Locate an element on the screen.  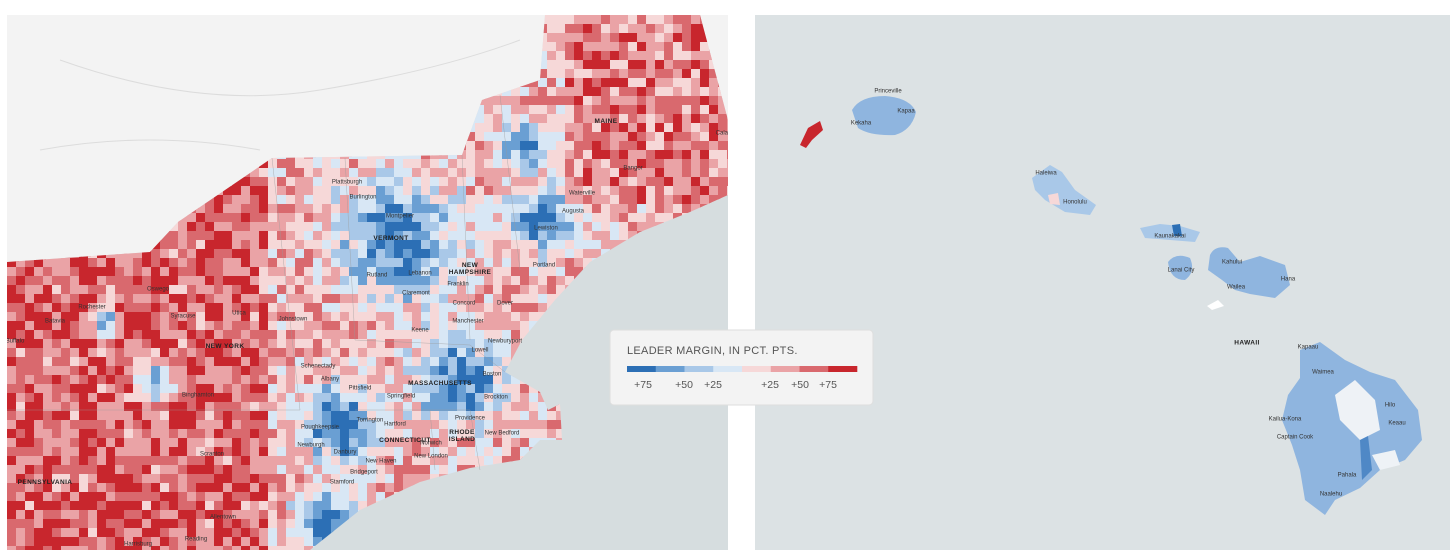
legend-label: +50 is located at coordinates (800, 385).